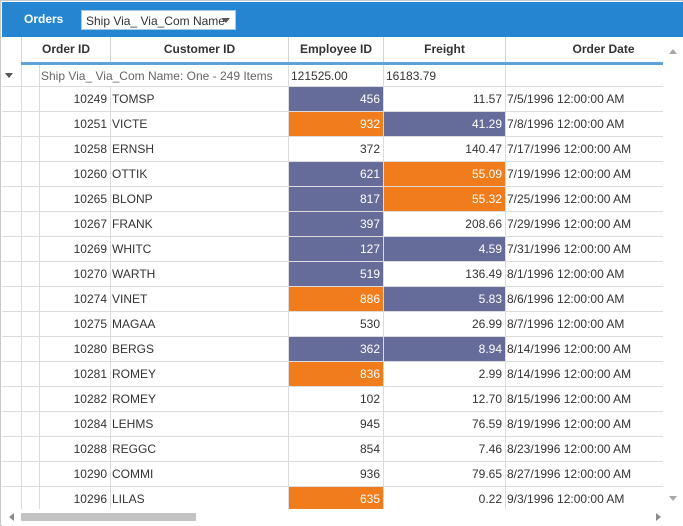 This screenshot has height=526, width=683. What do you see at coordinates (335, 424) in the screenshot?
I see `employee-id-cell: 945` at bounding box center [335, 424].